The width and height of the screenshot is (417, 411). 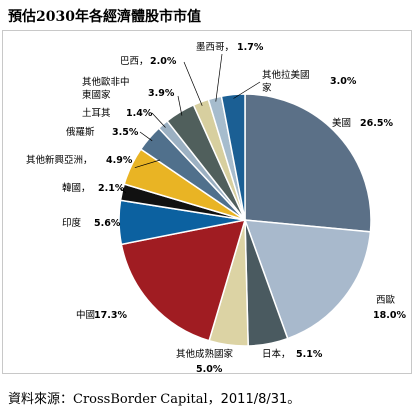 I want to click on pct-other-em-asia: 4.9%, so click(x=119, y=160).